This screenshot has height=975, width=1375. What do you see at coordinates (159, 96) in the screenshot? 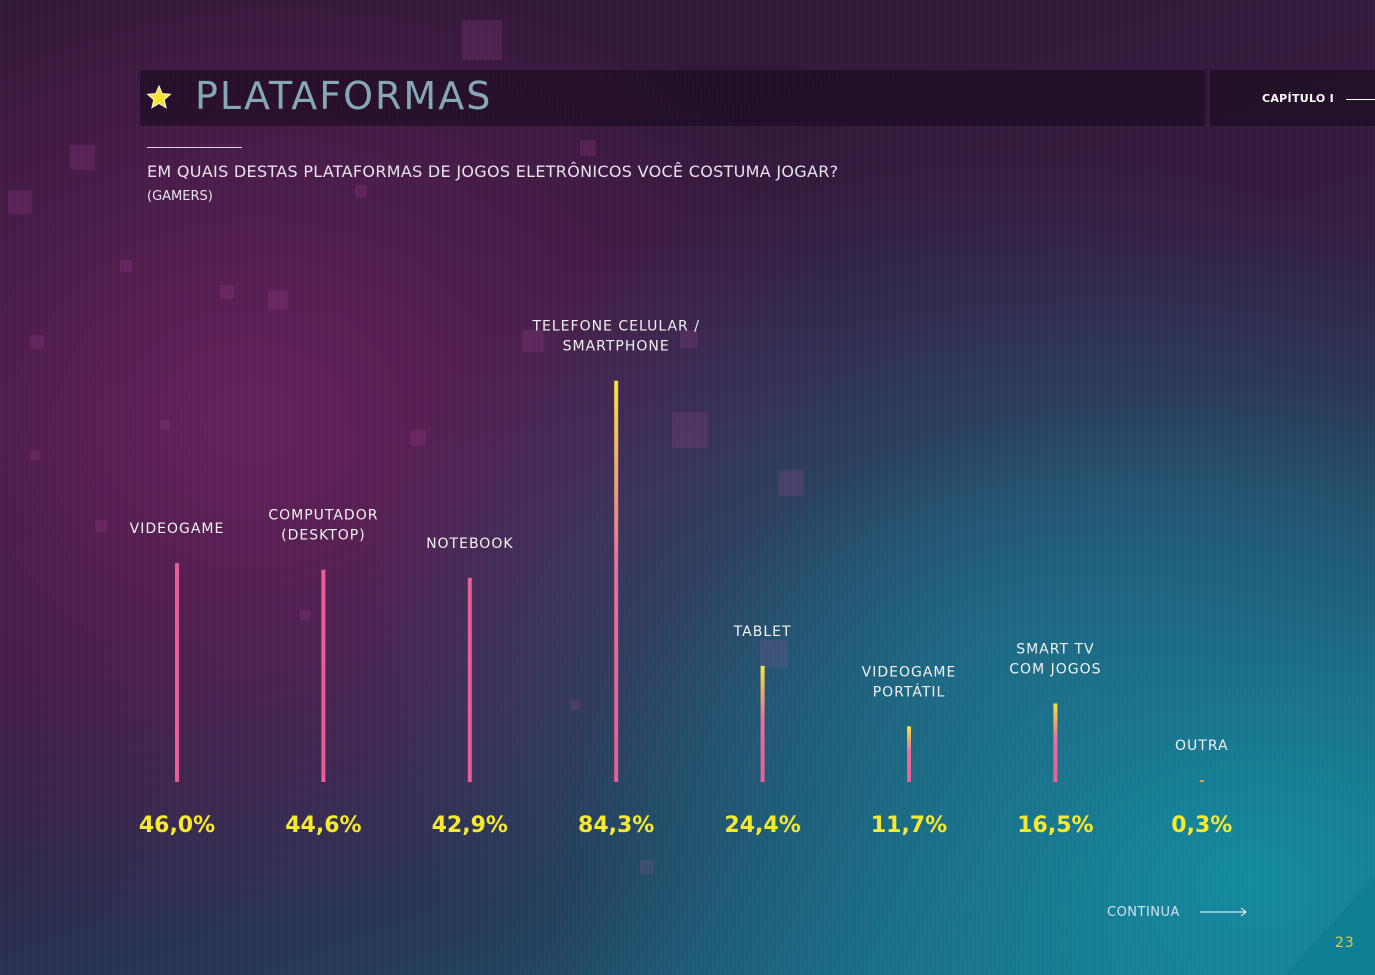
I see `star-icon` at bounding box center [159, 96].